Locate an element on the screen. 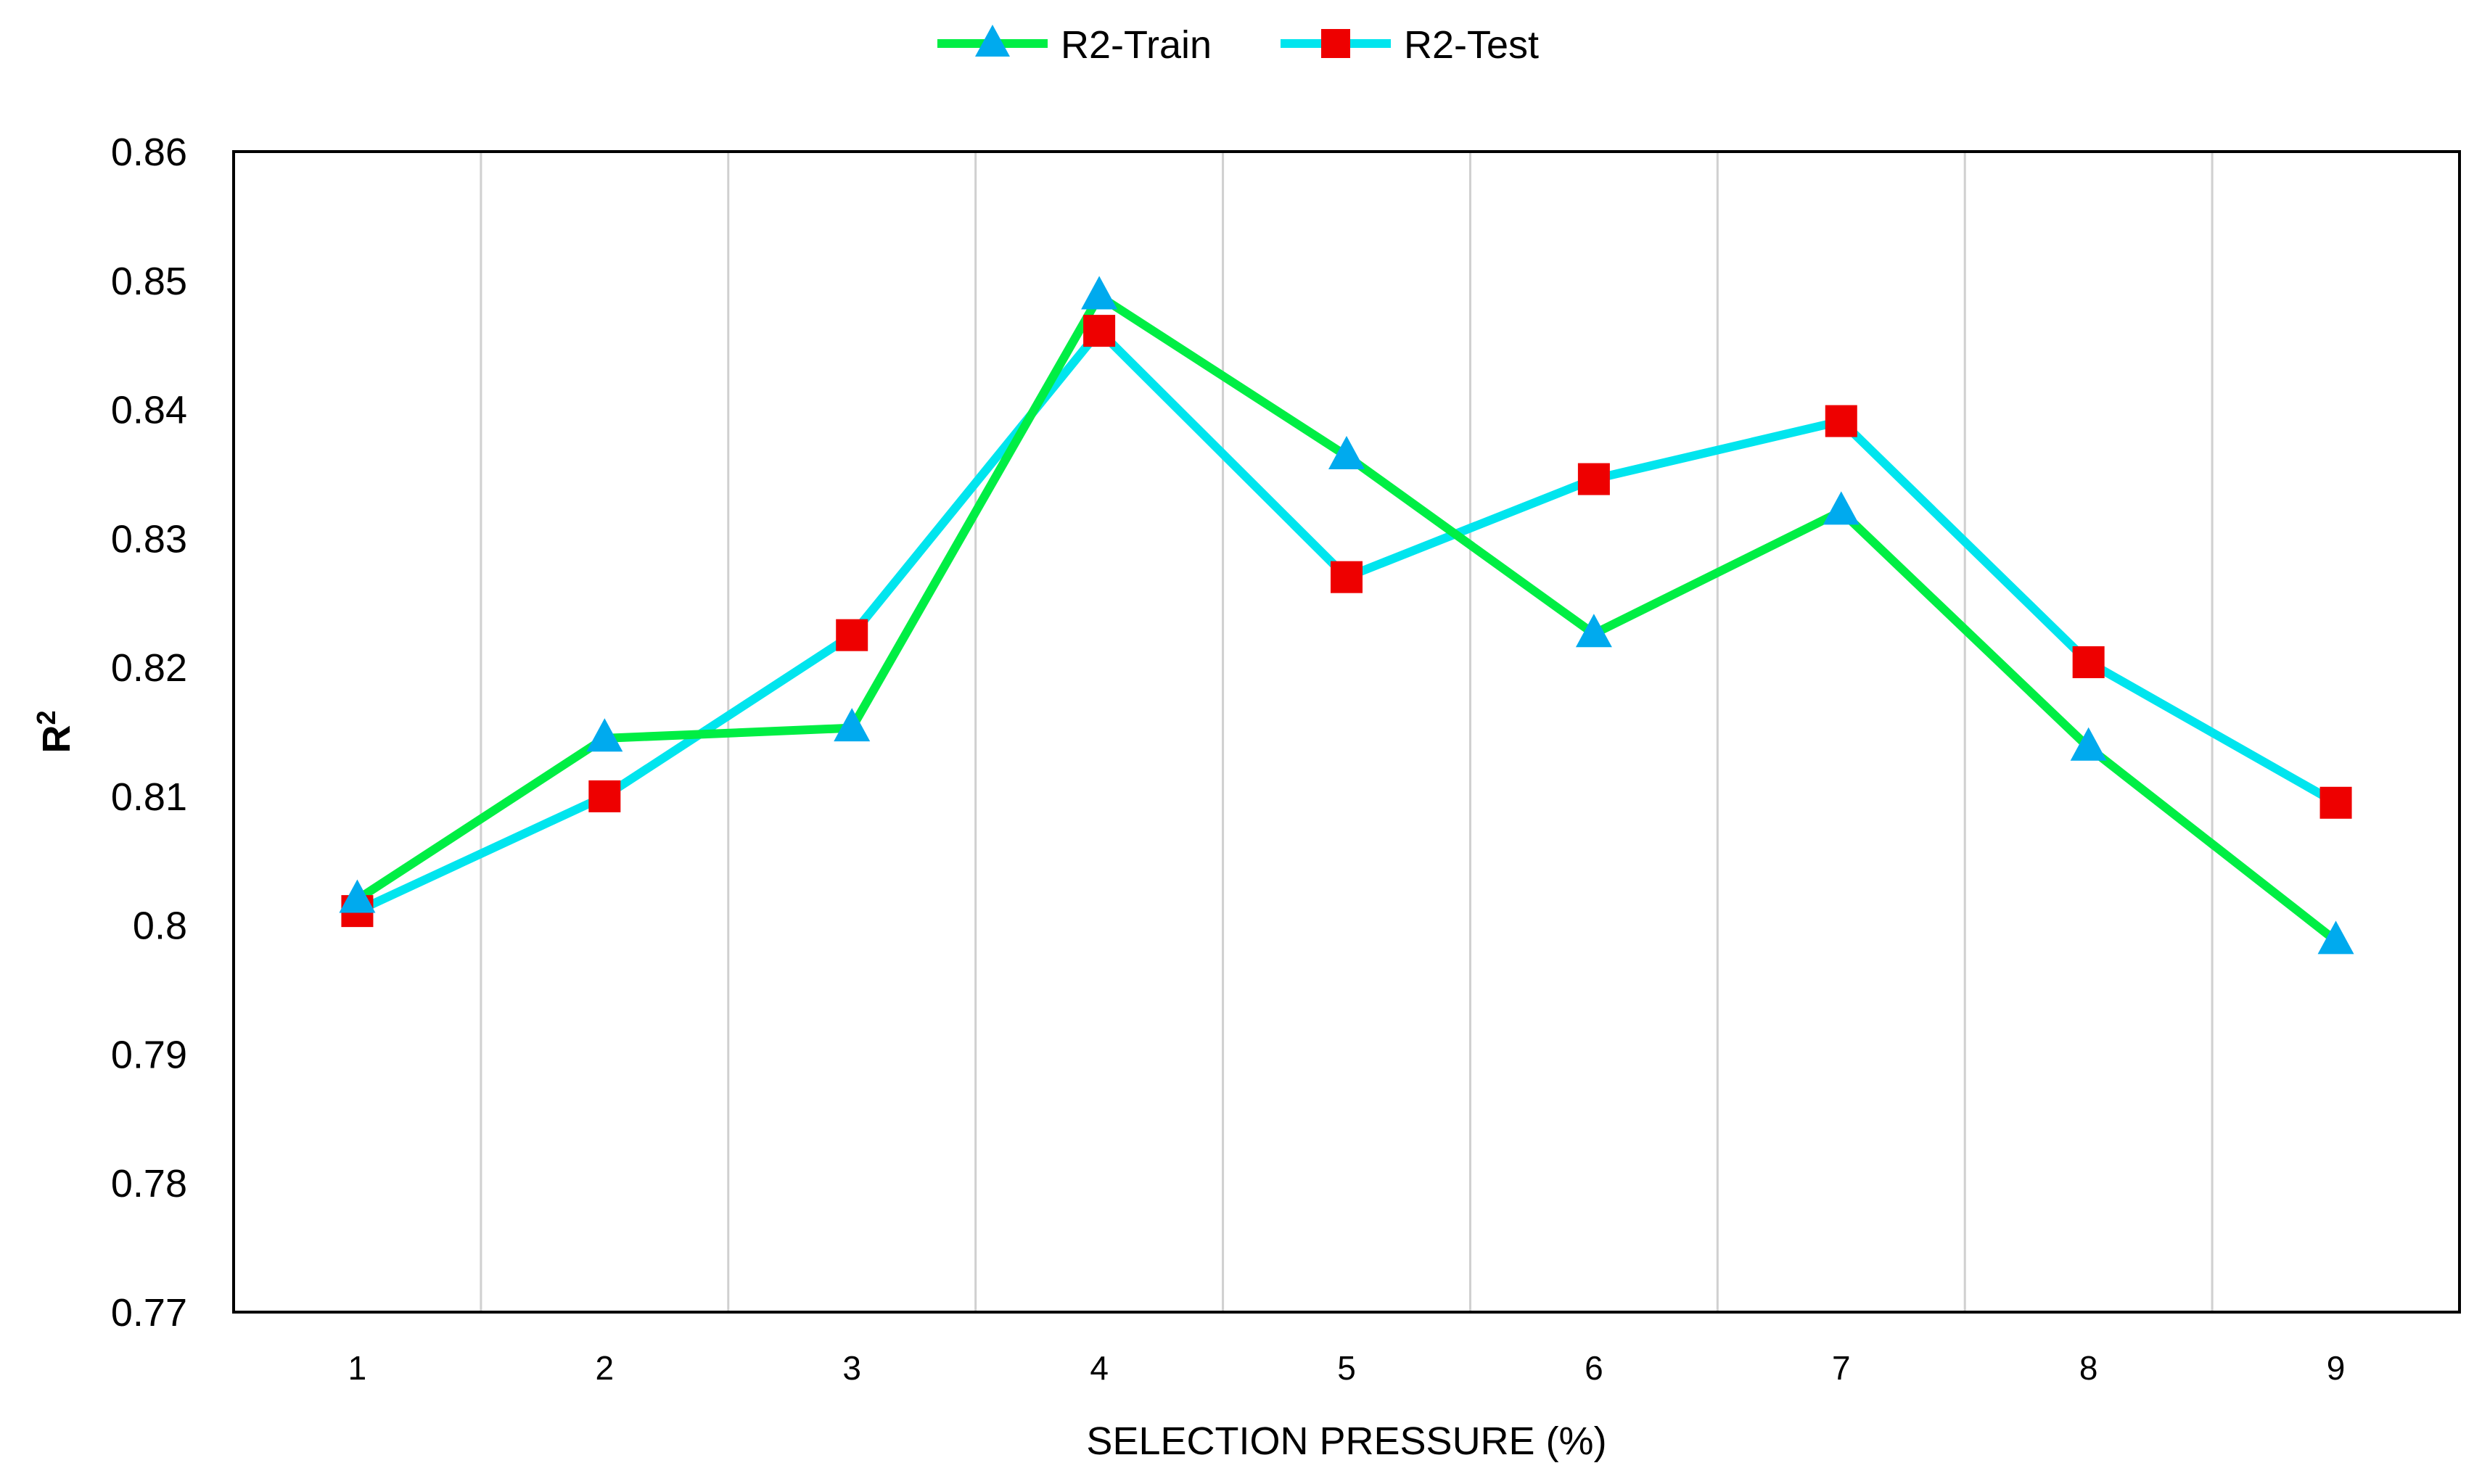  x-axis-ticks: 1 2 3 4 5 6 7 8 9 is located at coordinates (1347, 1368).